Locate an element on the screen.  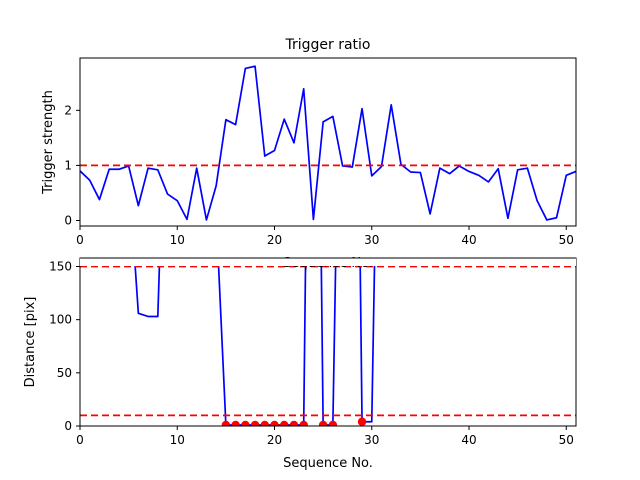
y-axis-label: Trigger strength is located at coordinates (48, 142).